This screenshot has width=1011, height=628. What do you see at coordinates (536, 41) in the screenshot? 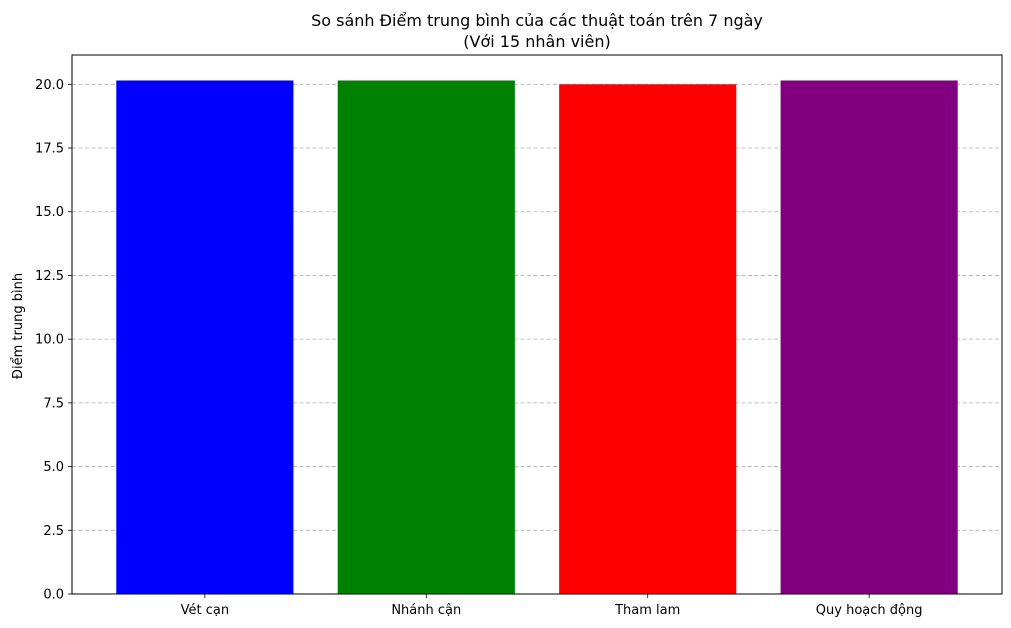
I see `chart-subtitle: (Với 15 nhân viên)` at bounding box center [536, 41].